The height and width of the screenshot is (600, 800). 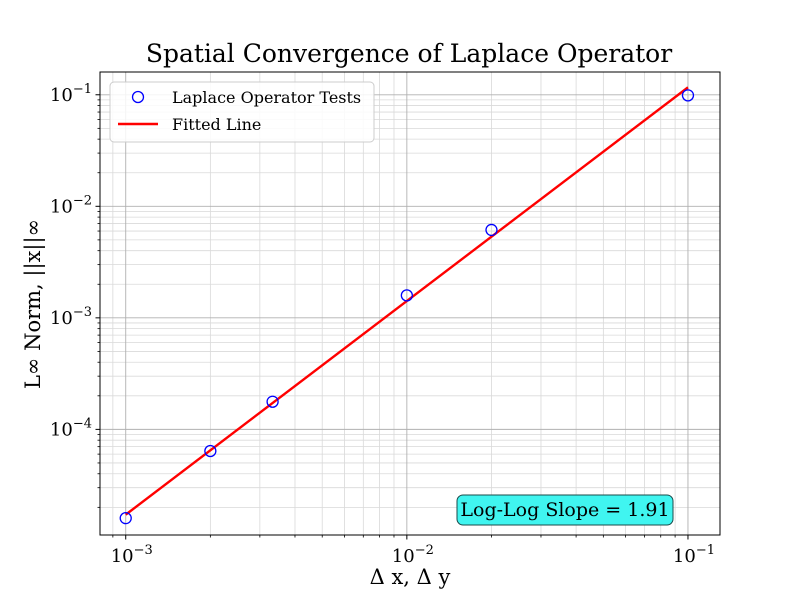 I want to click on x-tick-label: 10⁻³, so click(x=132, y=555).